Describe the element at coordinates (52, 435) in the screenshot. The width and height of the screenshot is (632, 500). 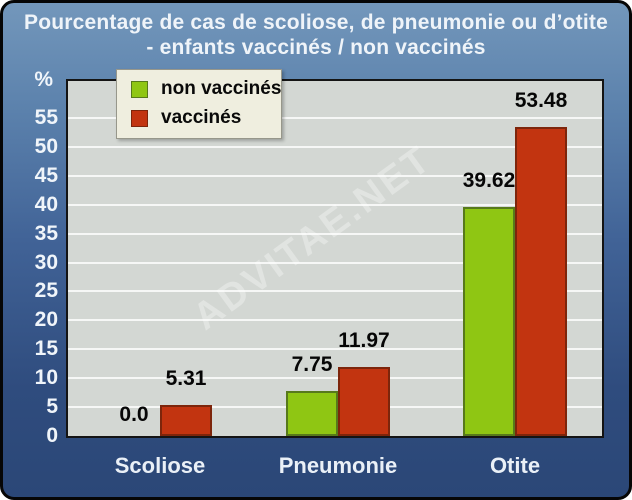
I see `y-tick-0: 0` at that location.